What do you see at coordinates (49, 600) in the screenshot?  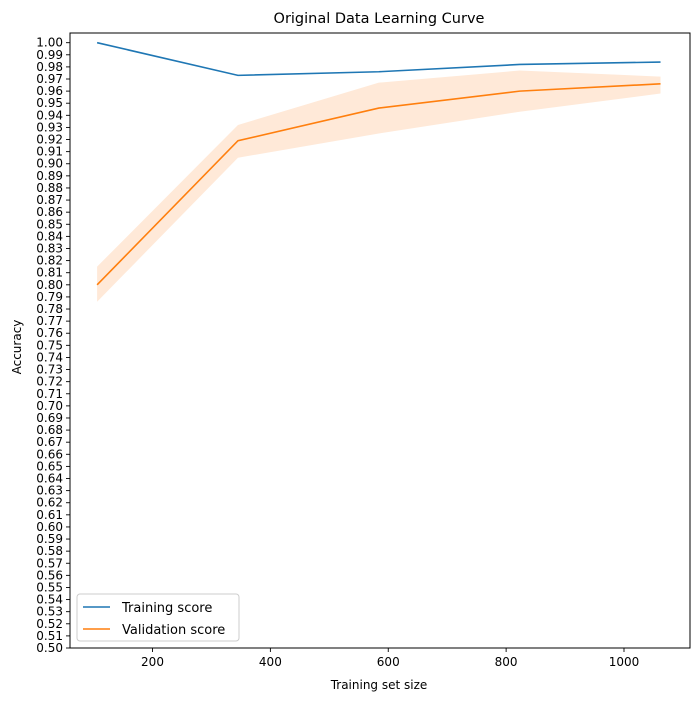 I see `y-tick-label: 0.54` at bounding box center [49, 600].